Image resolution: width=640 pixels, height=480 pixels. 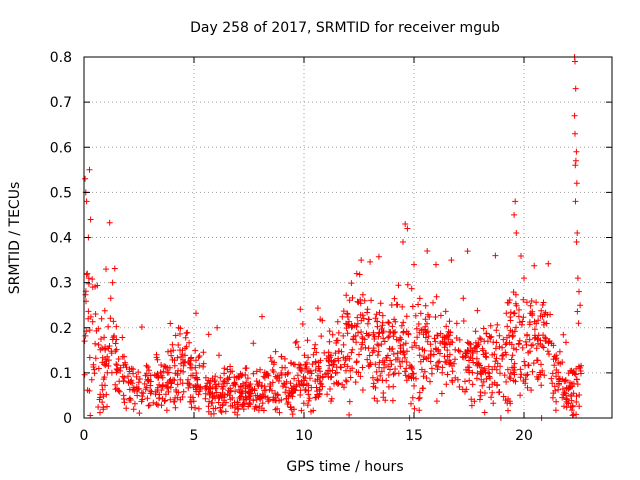 What do you see at coordinates (61, 374) in the screenshot?
I see `y-tick-label: 0.1` at bounding box center [61, 374].